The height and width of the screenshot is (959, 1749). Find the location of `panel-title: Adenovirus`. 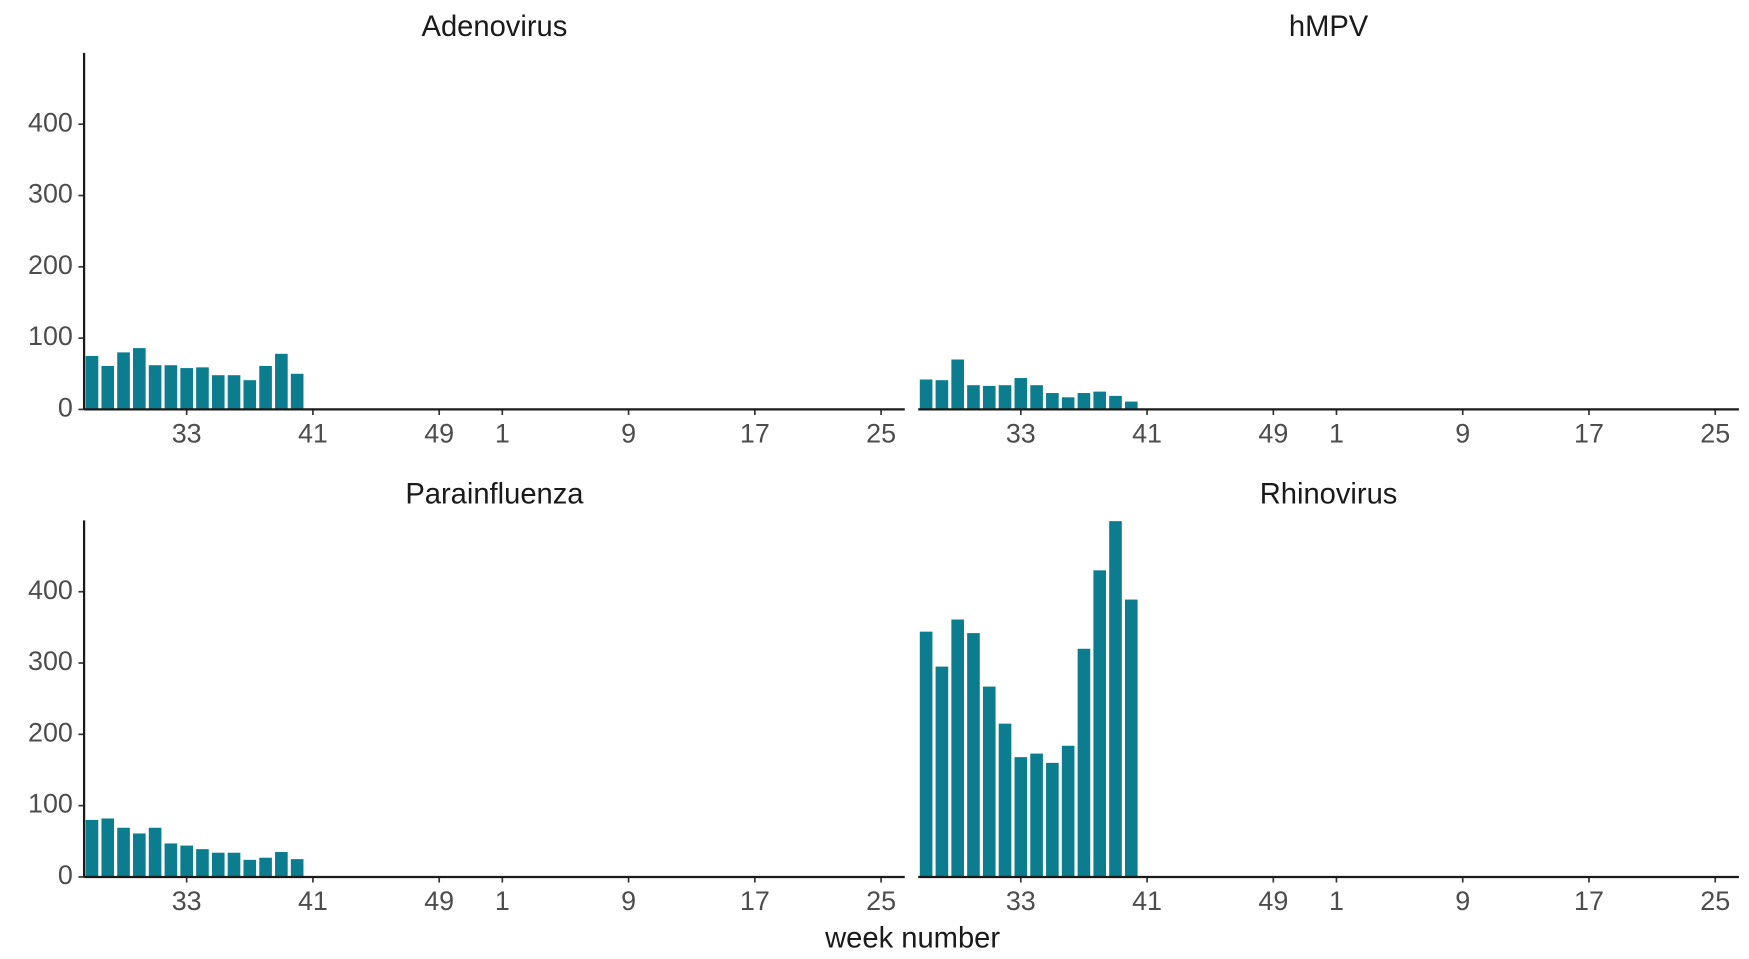

panel-title: Adenovirus is located at coordinates (495, 27).